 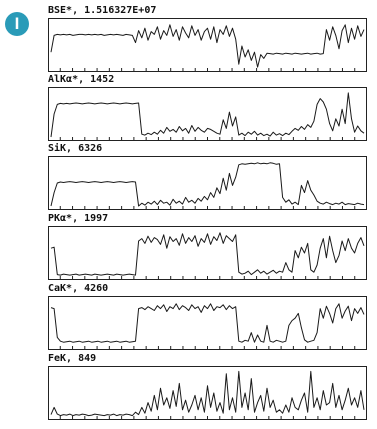 What do you see at coordinates (81, 79) in the screenshot?
I see `panel-title: AlKα*, 1452` at bounding box center [81, 79].